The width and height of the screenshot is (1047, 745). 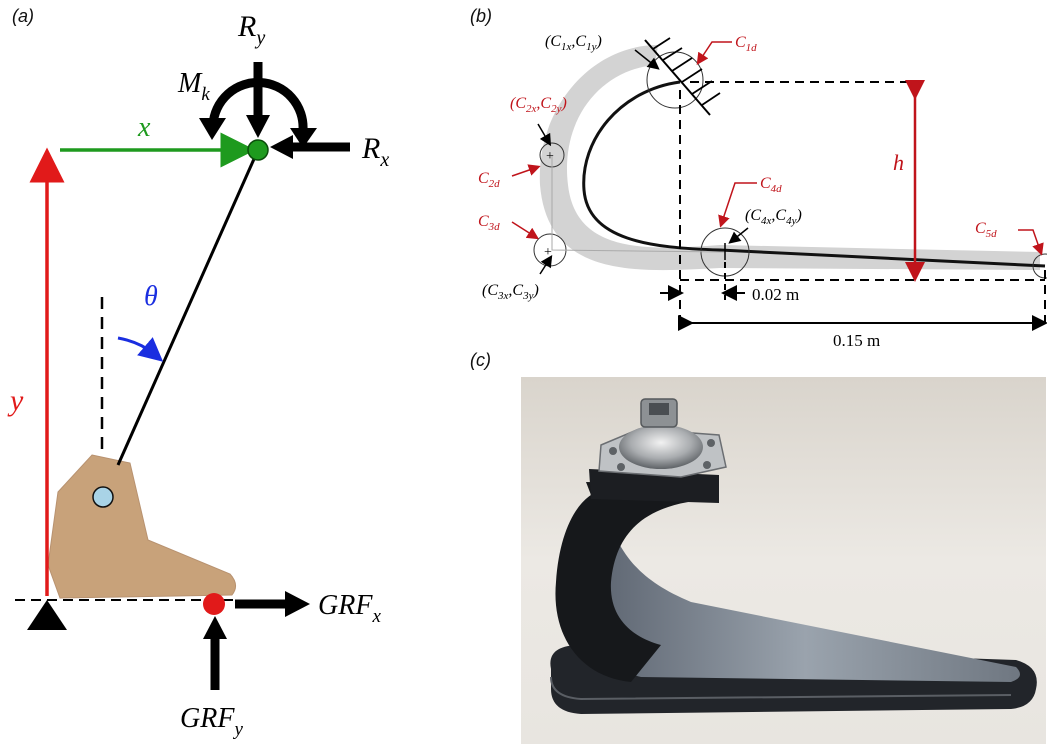 I want to click on centerline-curve, so click(x=814, y=174).